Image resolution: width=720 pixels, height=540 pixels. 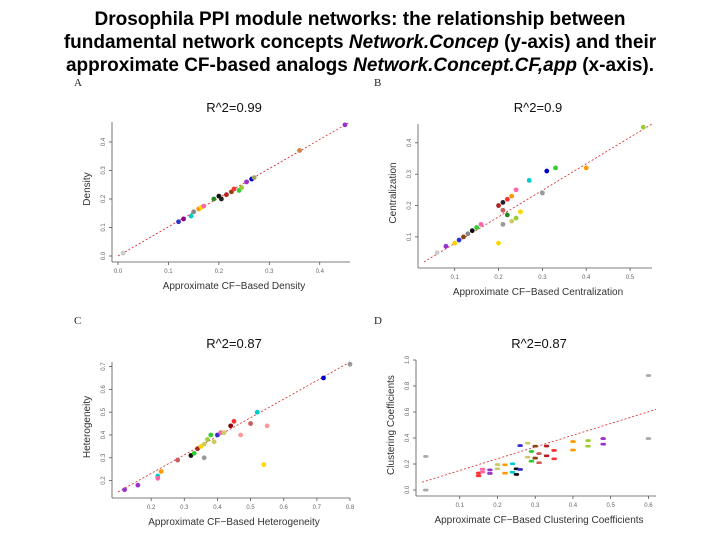 I want to click on y-tick-label: 0.7, so click(x=104, y=366).